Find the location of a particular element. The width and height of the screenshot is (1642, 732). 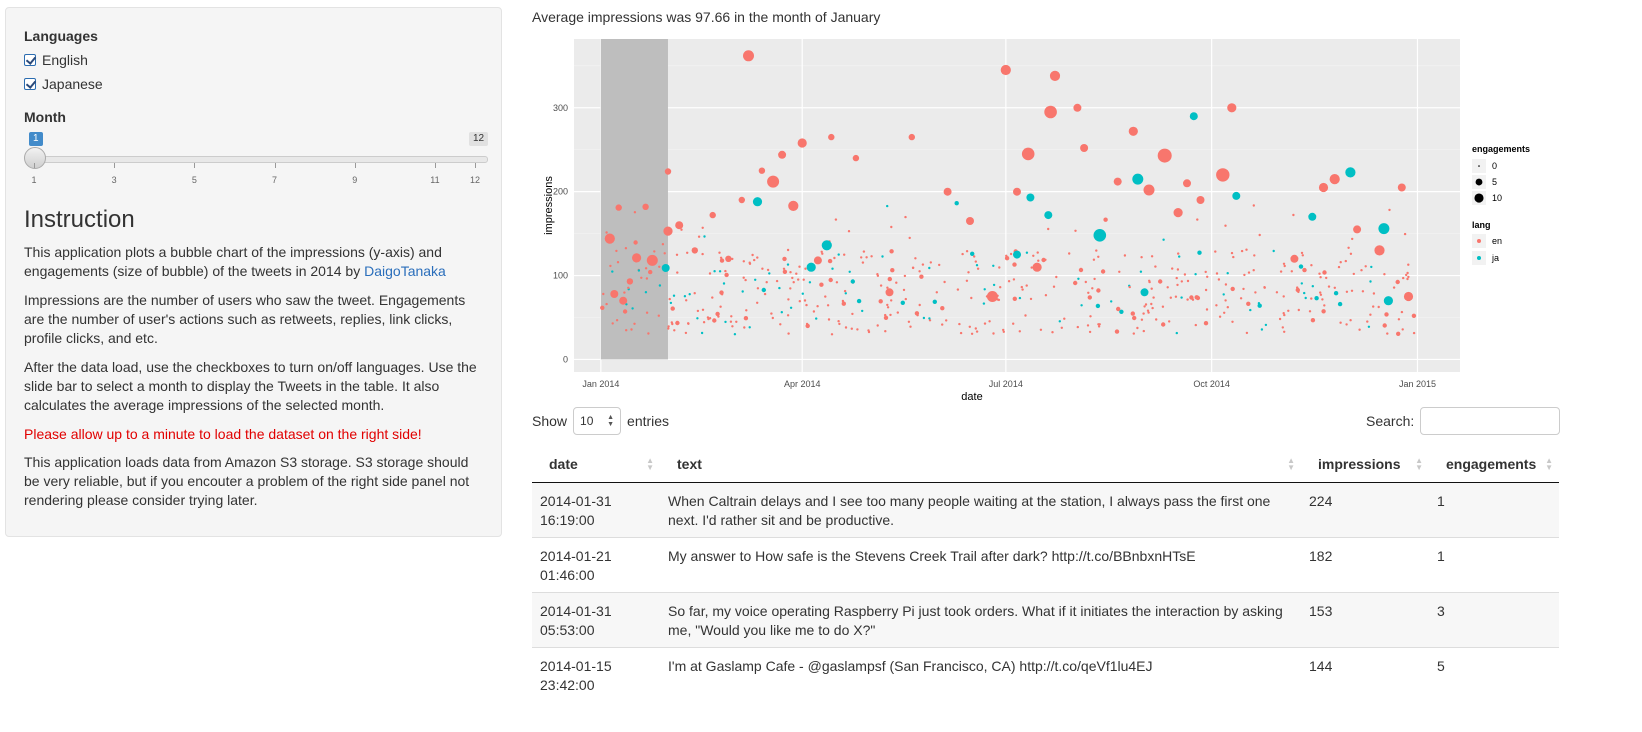

legend-color-title: lang is located at coordinates (1481, 225).